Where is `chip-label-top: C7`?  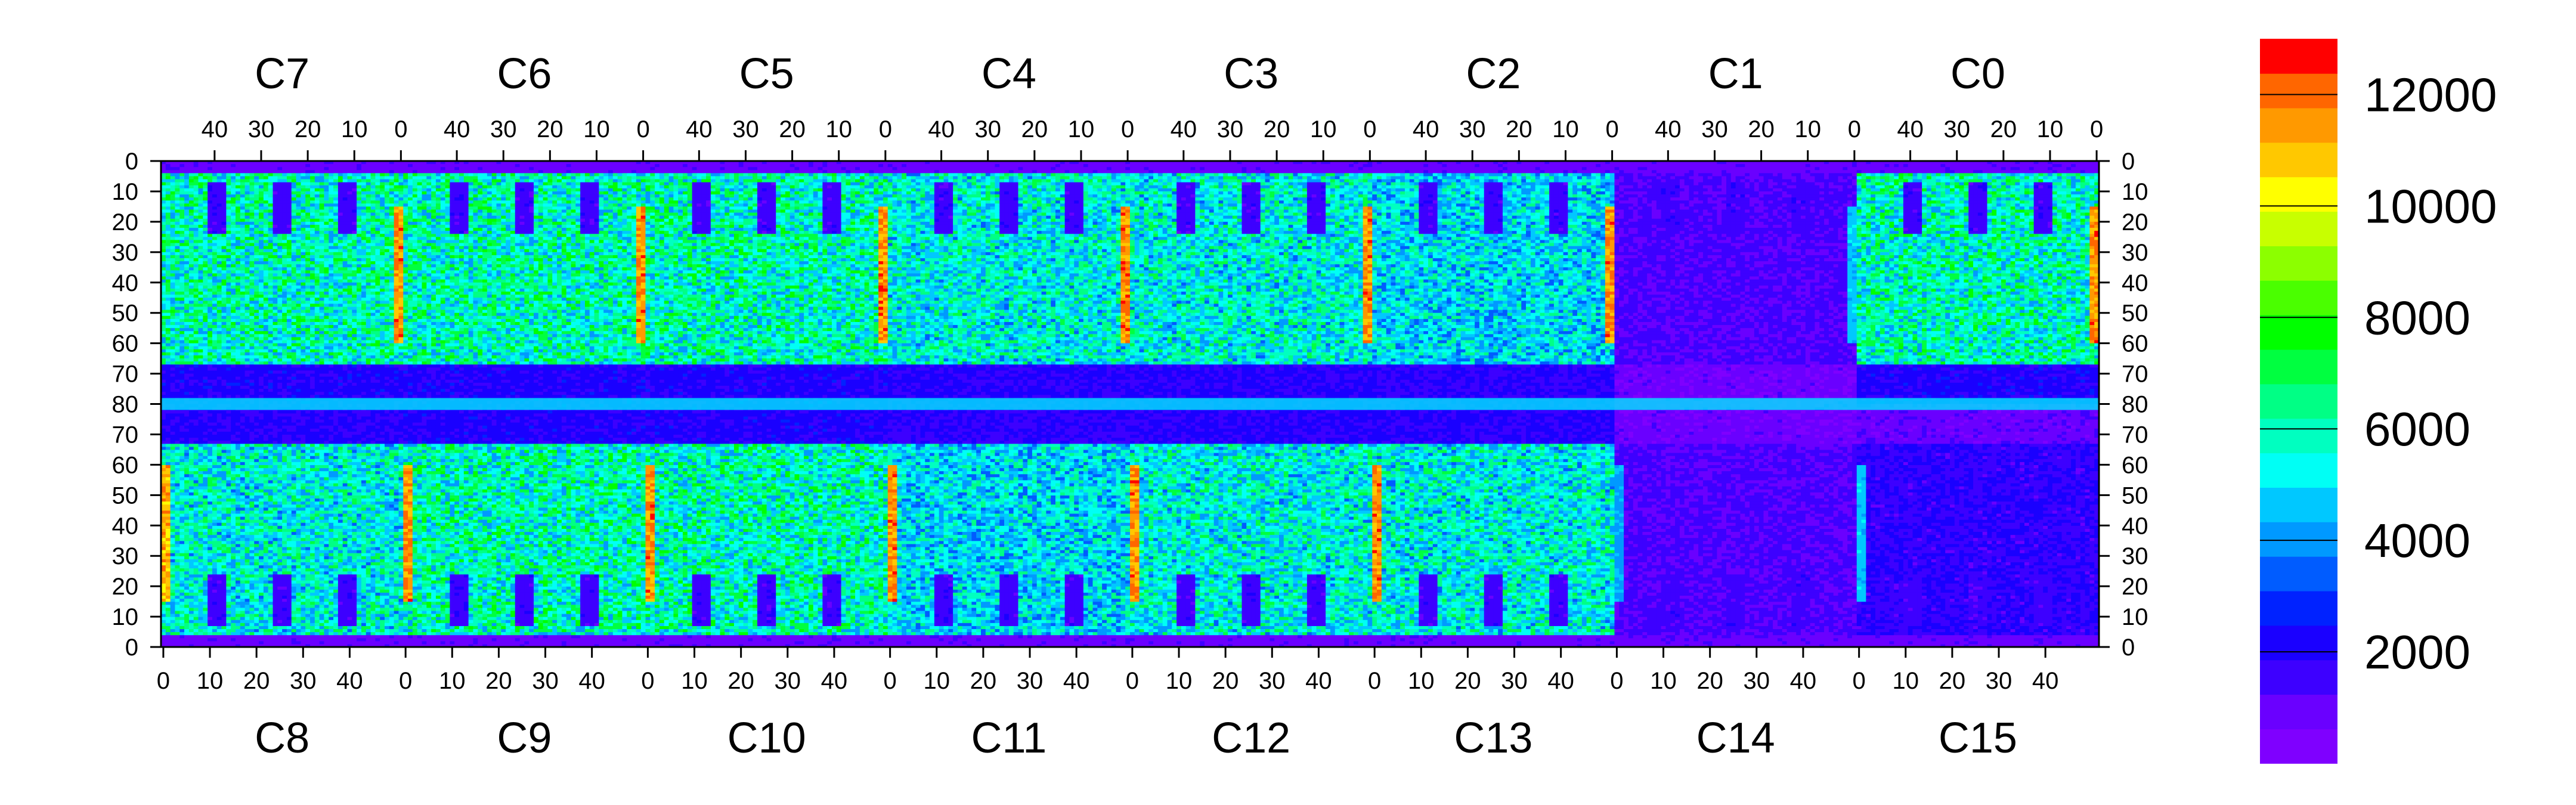
chip-label-top: C7 is located at coordinates (282, 74).